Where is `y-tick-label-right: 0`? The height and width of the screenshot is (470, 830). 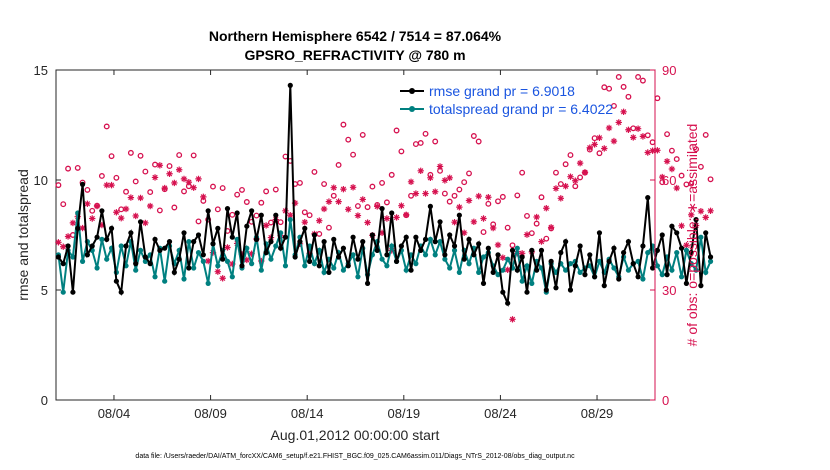 y-tick-label-right: 0 is located at coordinates (665, 400).